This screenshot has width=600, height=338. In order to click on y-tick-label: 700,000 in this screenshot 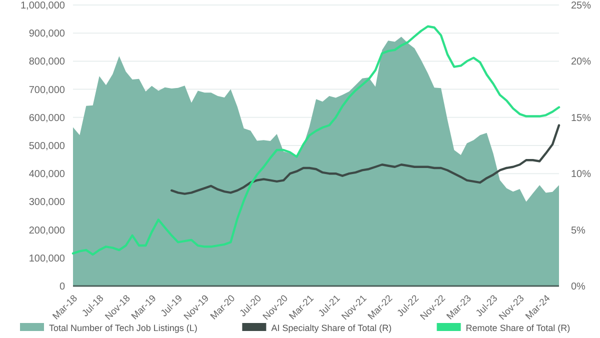, I will do `click(47, 90)`.